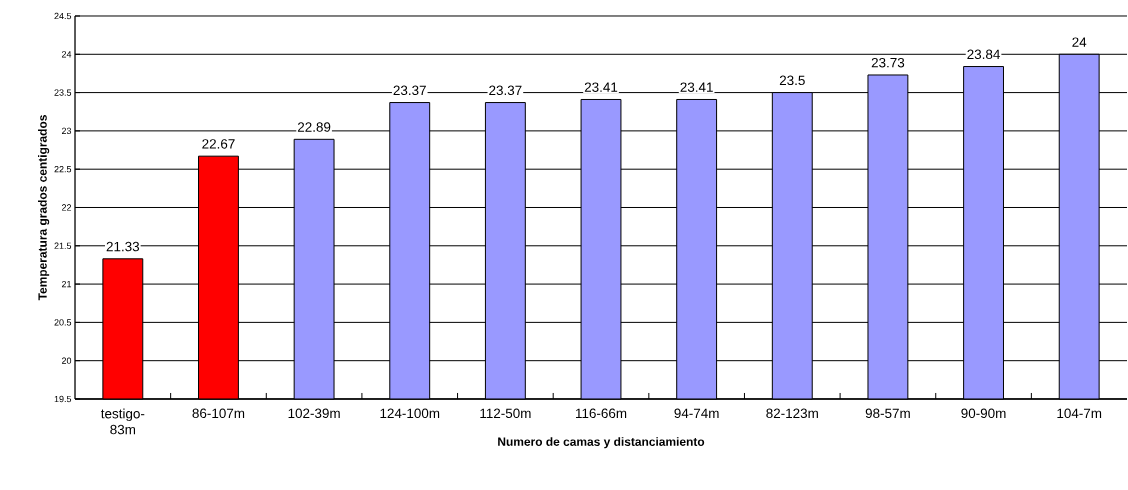 This screenshot has height=490, width=1128. I want to click on data-label: 22.89, so click(314, 127).